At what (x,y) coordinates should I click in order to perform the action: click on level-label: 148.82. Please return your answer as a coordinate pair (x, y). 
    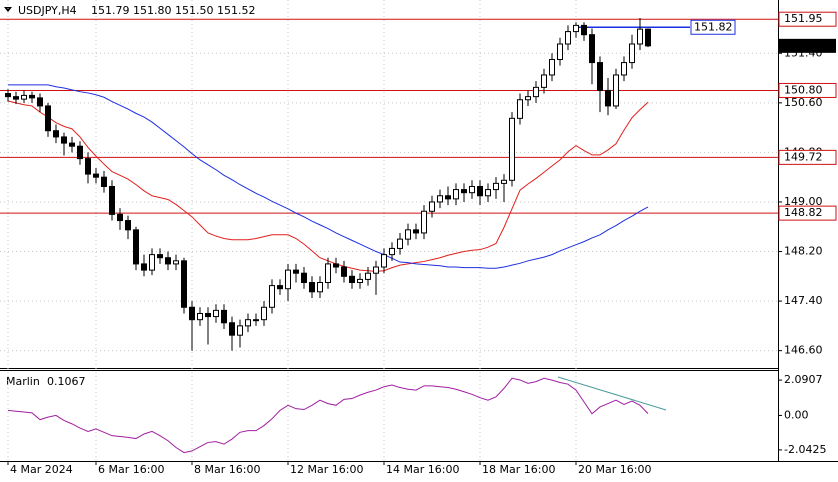
    Looking at the image, I should click on (803, 212).